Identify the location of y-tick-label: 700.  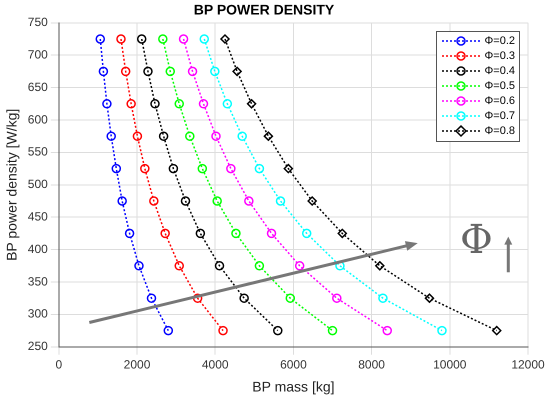
(38, 55).